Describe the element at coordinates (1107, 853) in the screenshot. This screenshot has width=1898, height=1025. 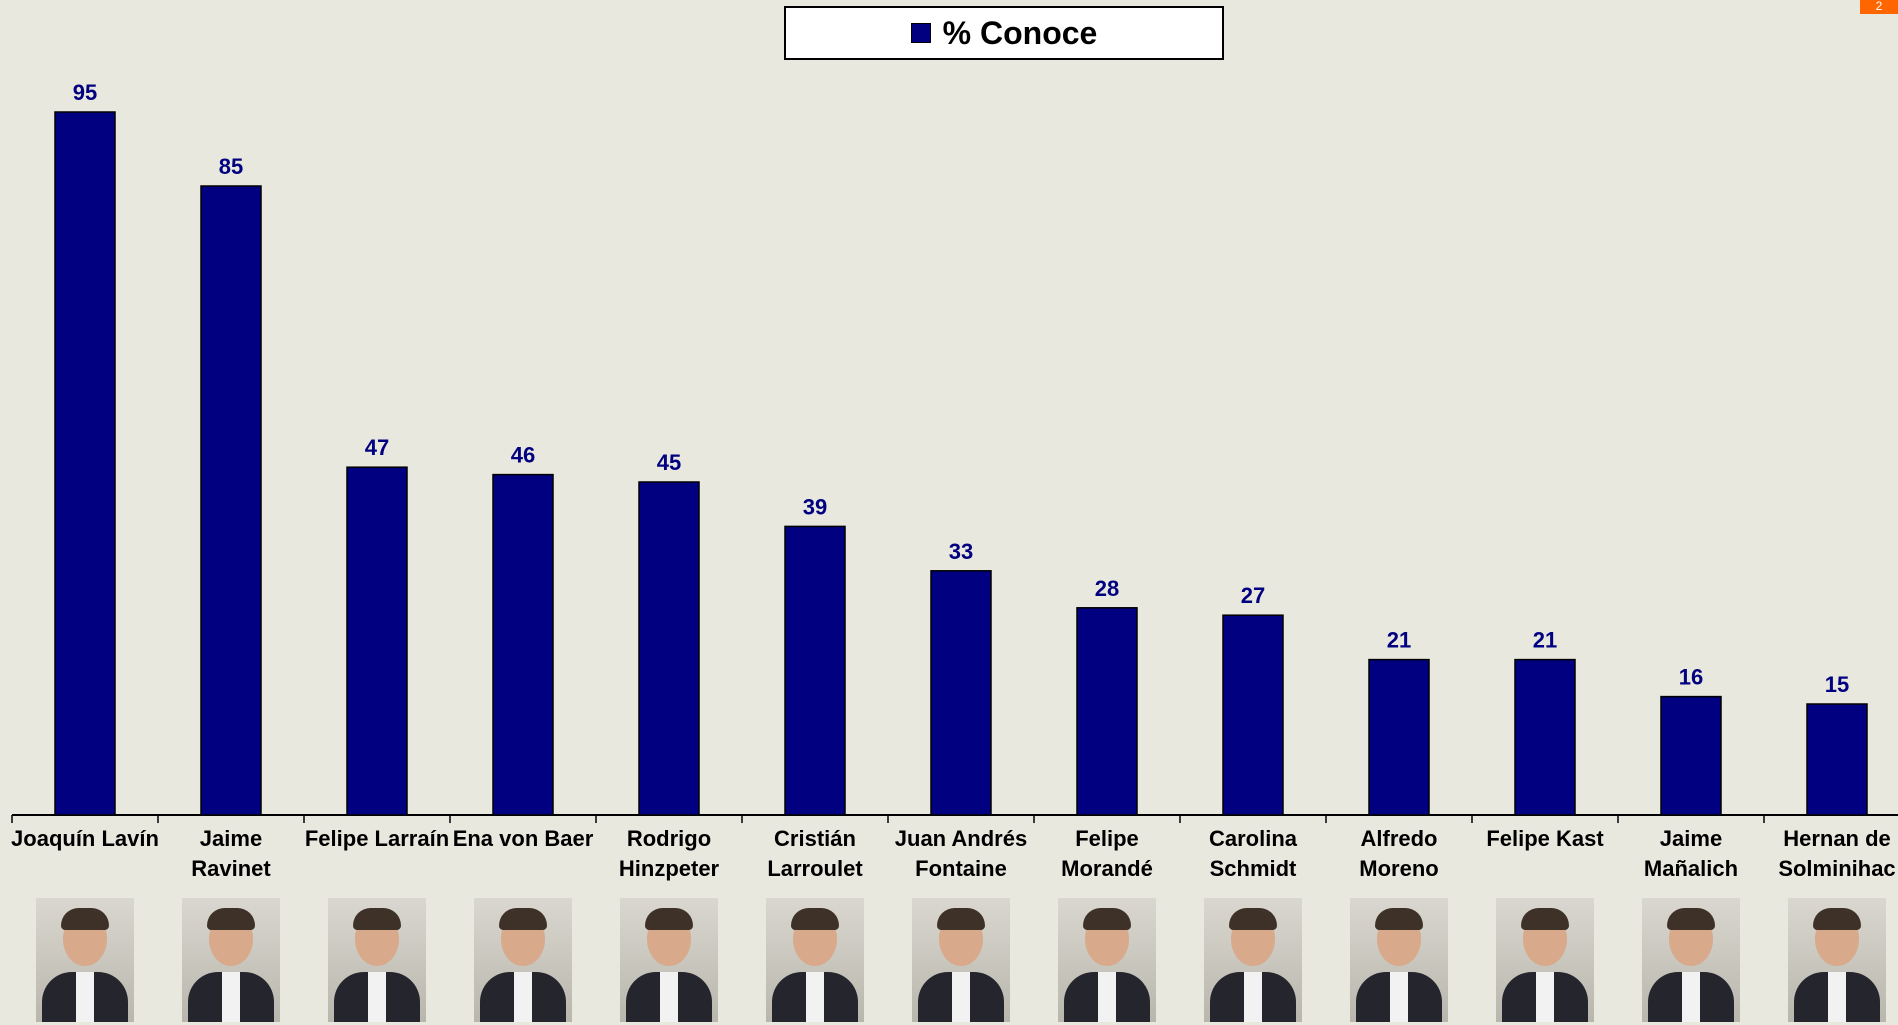
I see `category-label: Felipe Morandé` at that location.